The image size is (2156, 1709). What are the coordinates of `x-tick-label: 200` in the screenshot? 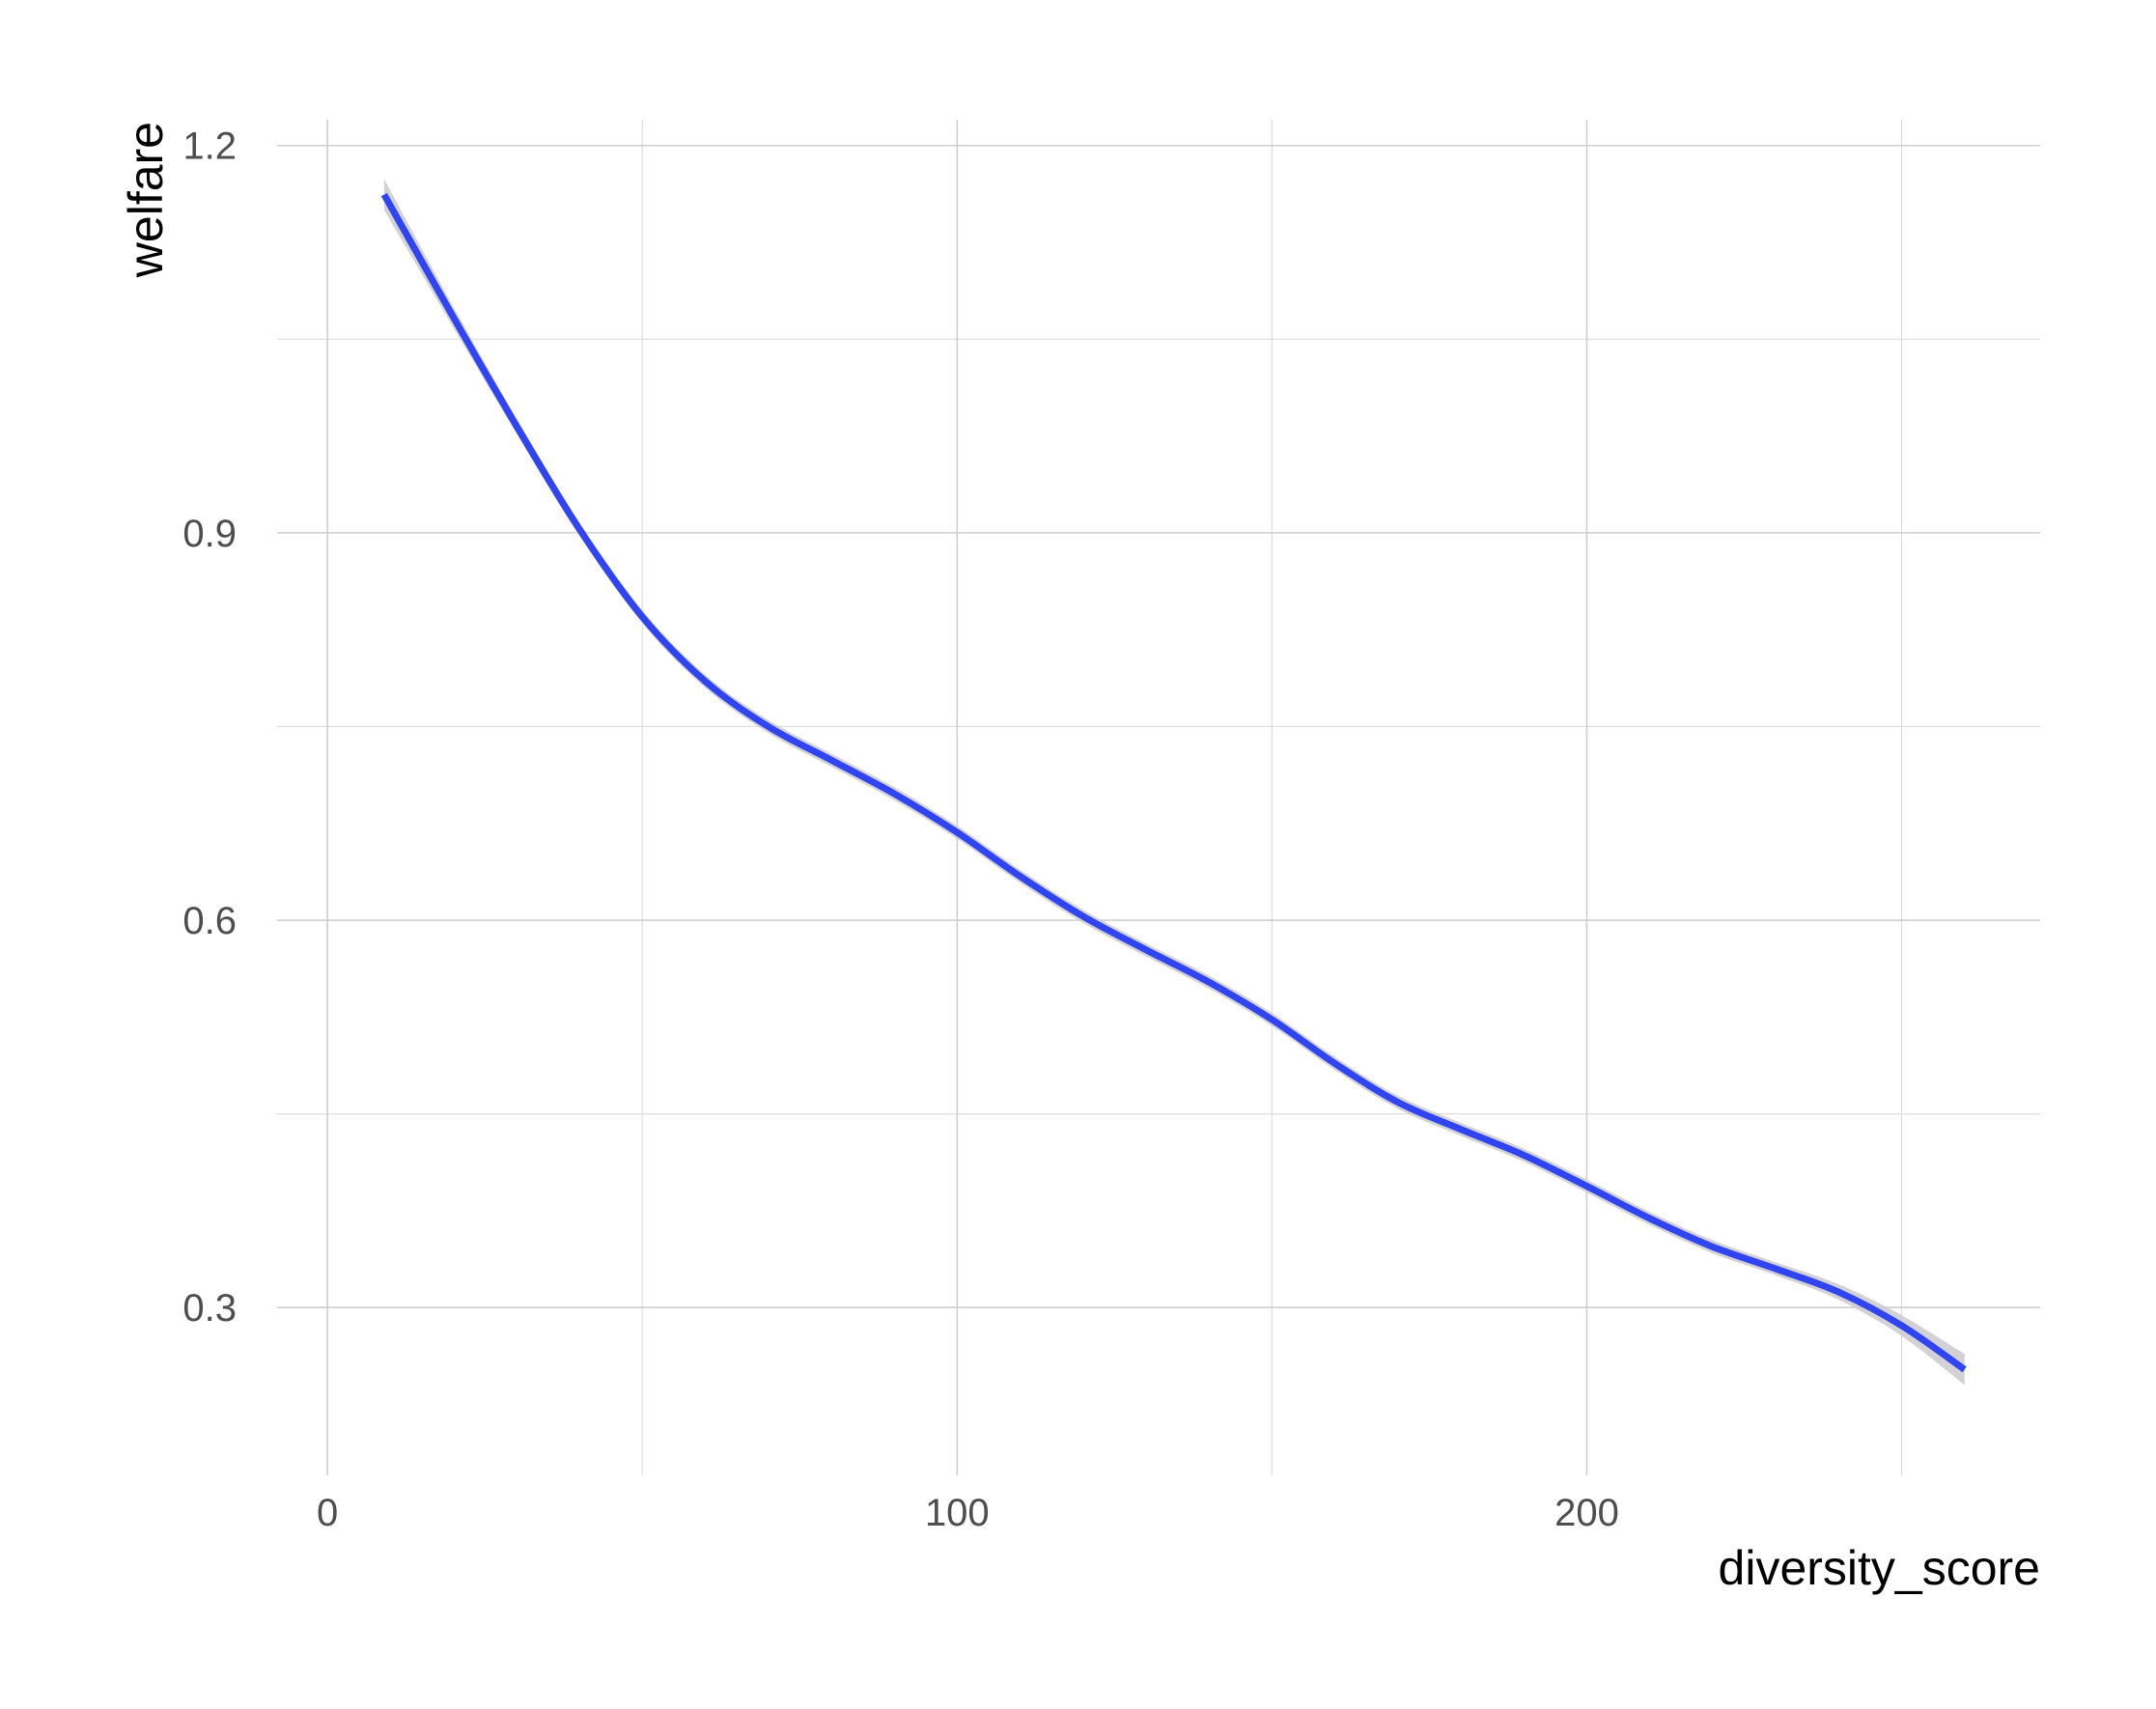 It's located at (1587, 1513).